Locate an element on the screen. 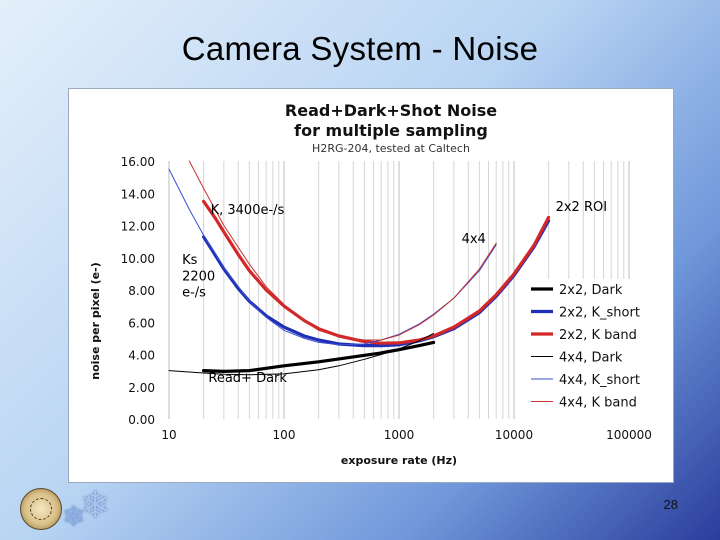  series-line-2x2-dark is located at coordinates (319, 356).